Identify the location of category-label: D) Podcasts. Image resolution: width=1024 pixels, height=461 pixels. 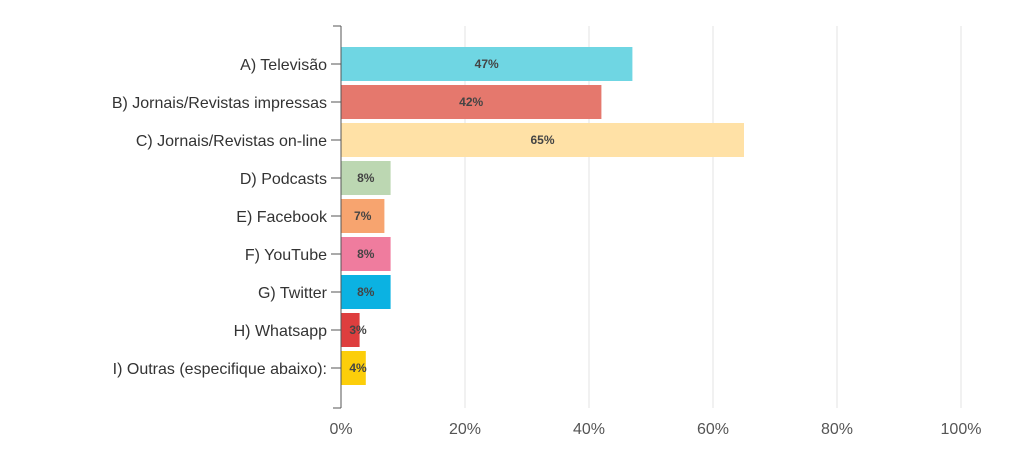
(283, 179).